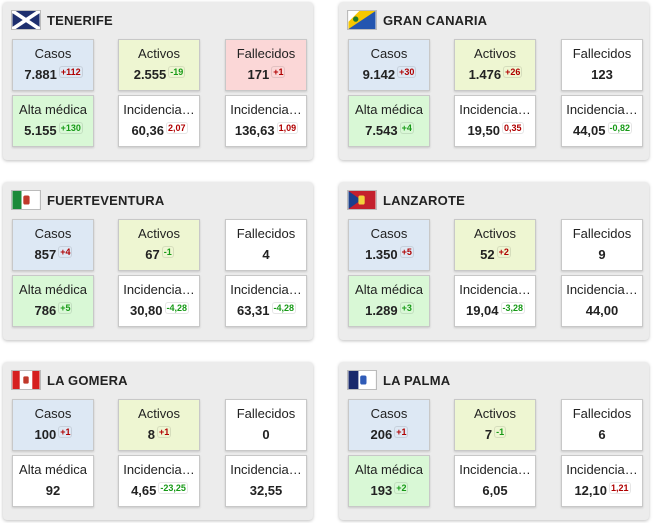 The image size is (656, 523). What do you see at coordinates (53, 121) in the screenshot?
I see `alta-tile: Alta médica 5.155 +130` at bounding box center [53, 121].